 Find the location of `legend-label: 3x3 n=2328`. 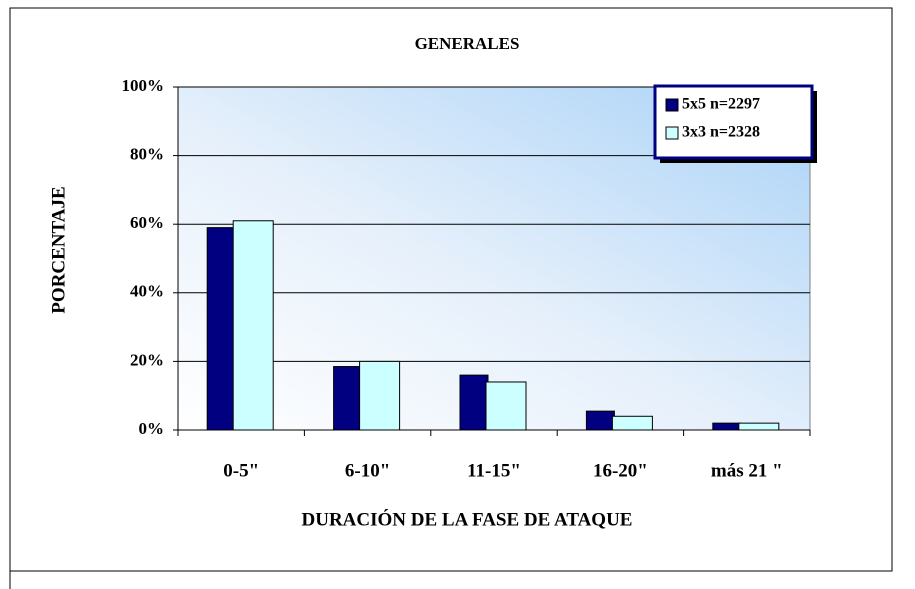

legend-label: 3x3 n=2328 is located at coordinates (721, 132).